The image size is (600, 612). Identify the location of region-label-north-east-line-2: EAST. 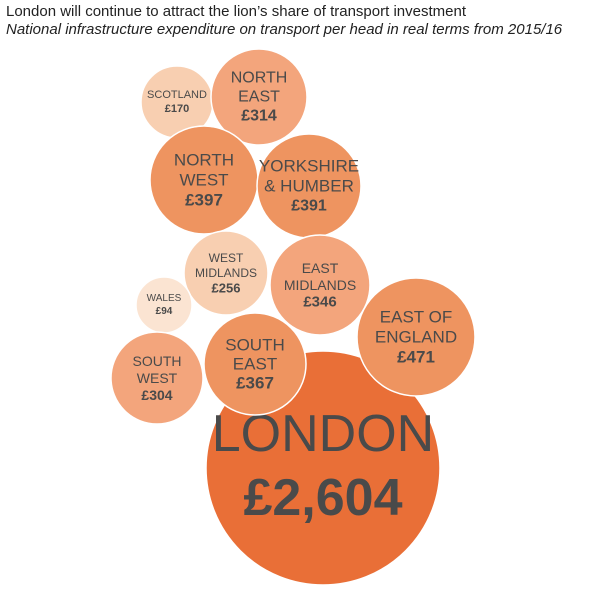
(259, 97).